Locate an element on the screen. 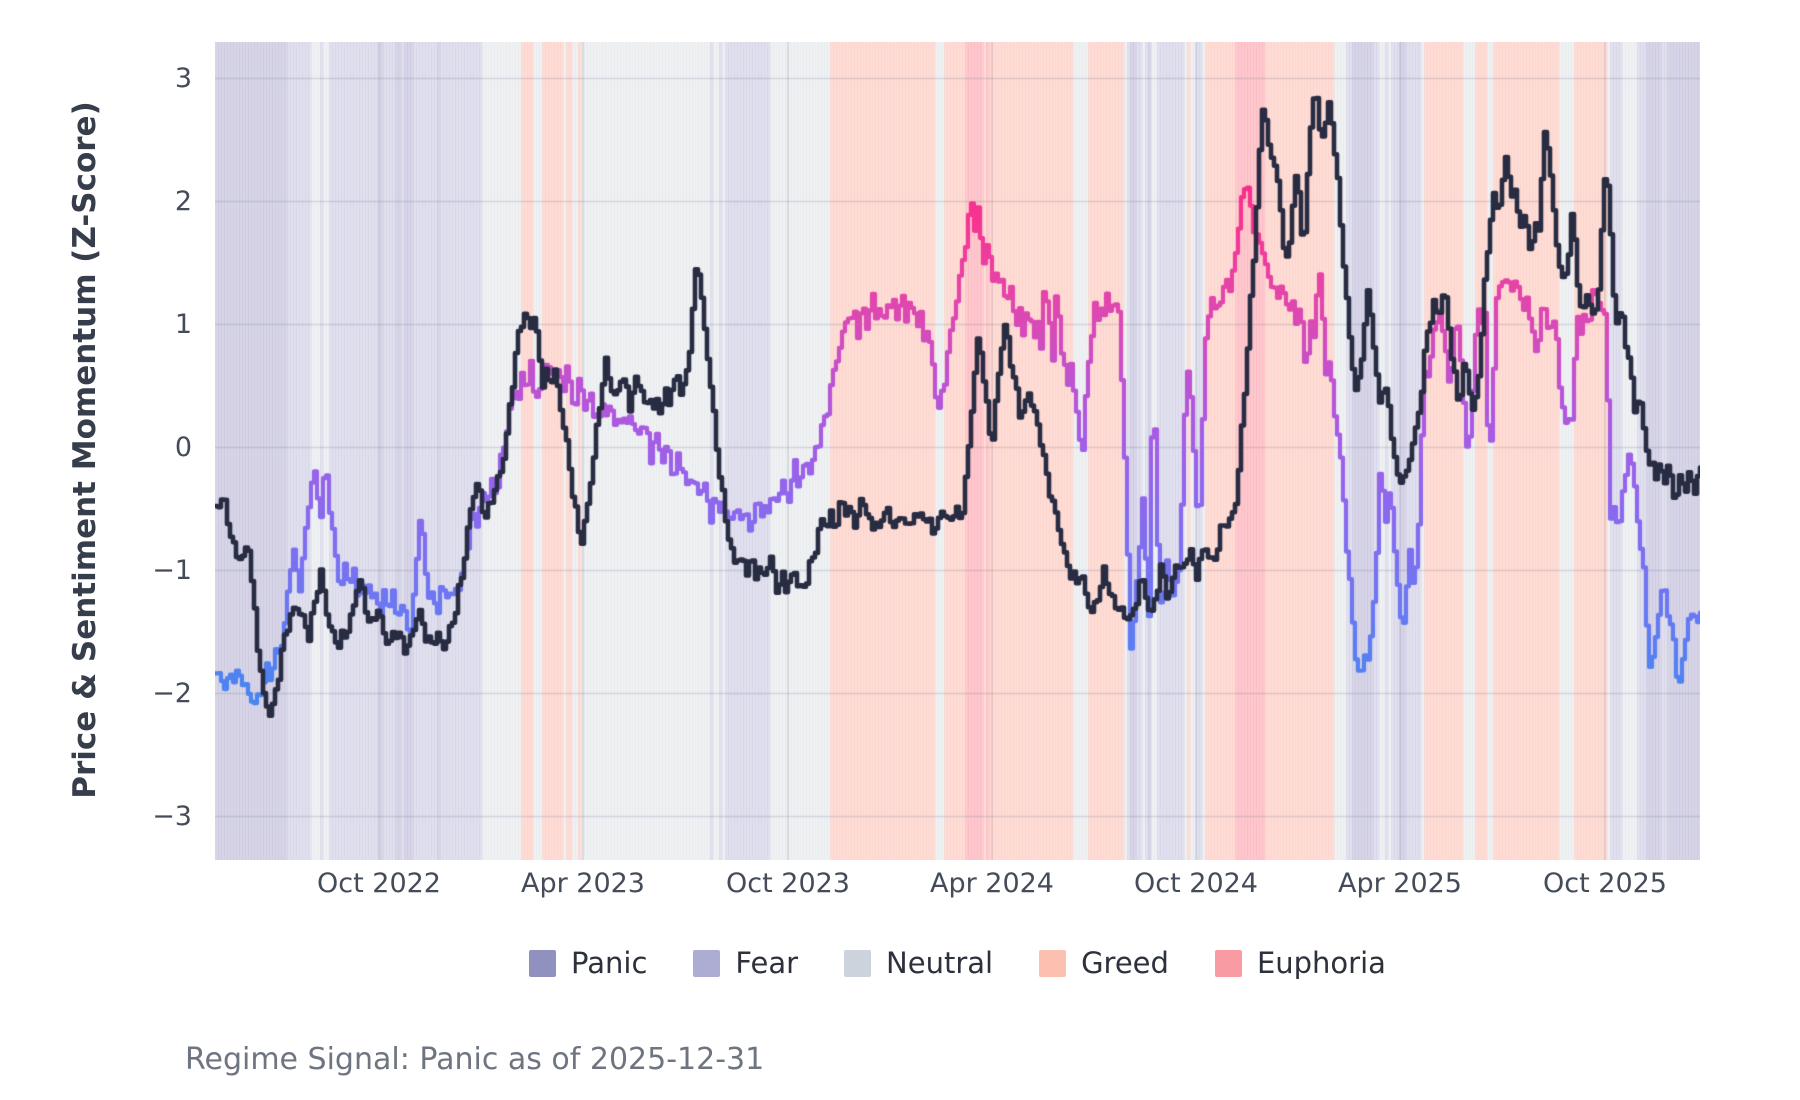 The image size is (1800, 1100). regime-legend: Panic Fear Neutral Greed Euphoria is located at coordinates (957, 963).